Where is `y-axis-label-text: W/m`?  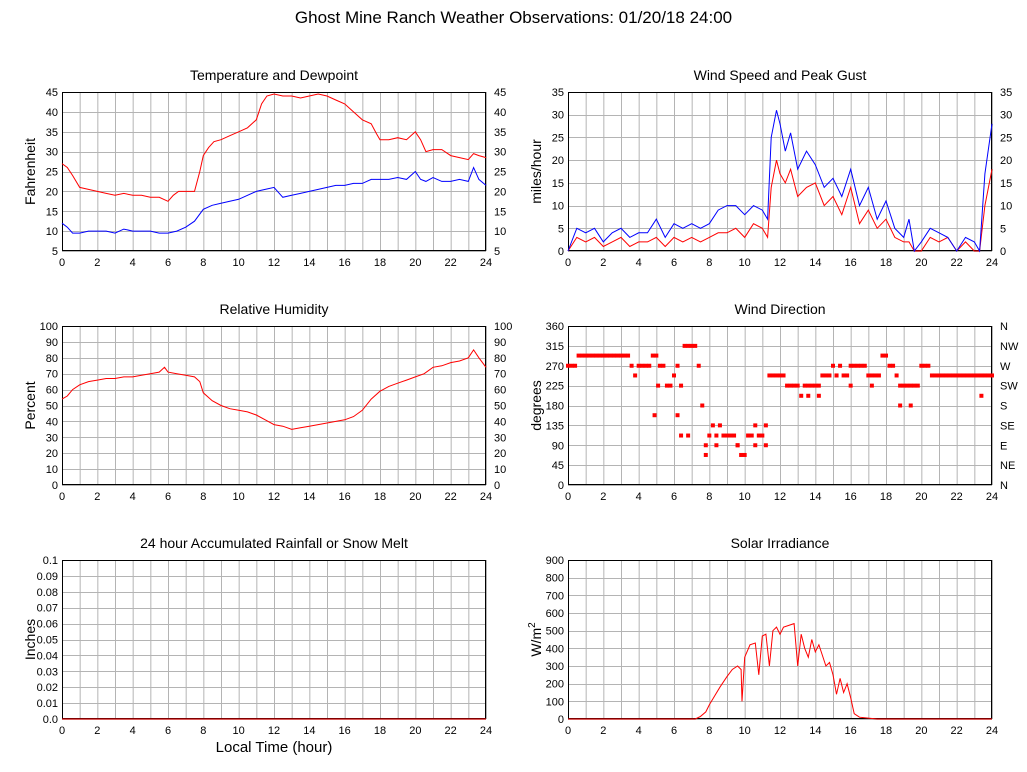
y-axis-label-text: W/m is located at coordinates (536, 642).